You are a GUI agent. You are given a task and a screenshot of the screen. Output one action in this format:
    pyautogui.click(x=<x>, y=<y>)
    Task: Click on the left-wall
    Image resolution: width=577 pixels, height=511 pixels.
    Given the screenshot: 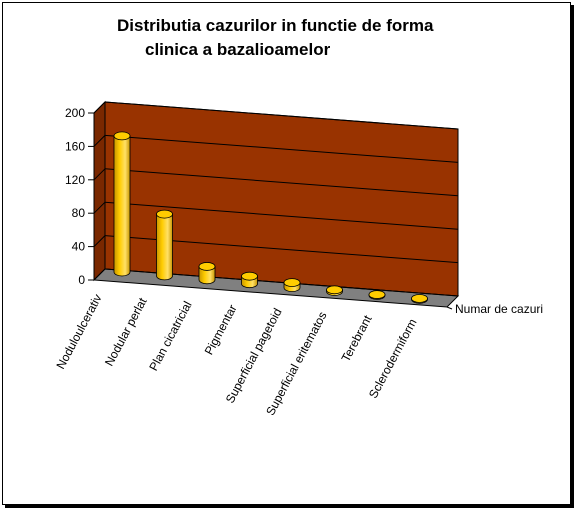 What is the action you would take?
    pyautogui.click(x=99, y=191)
    